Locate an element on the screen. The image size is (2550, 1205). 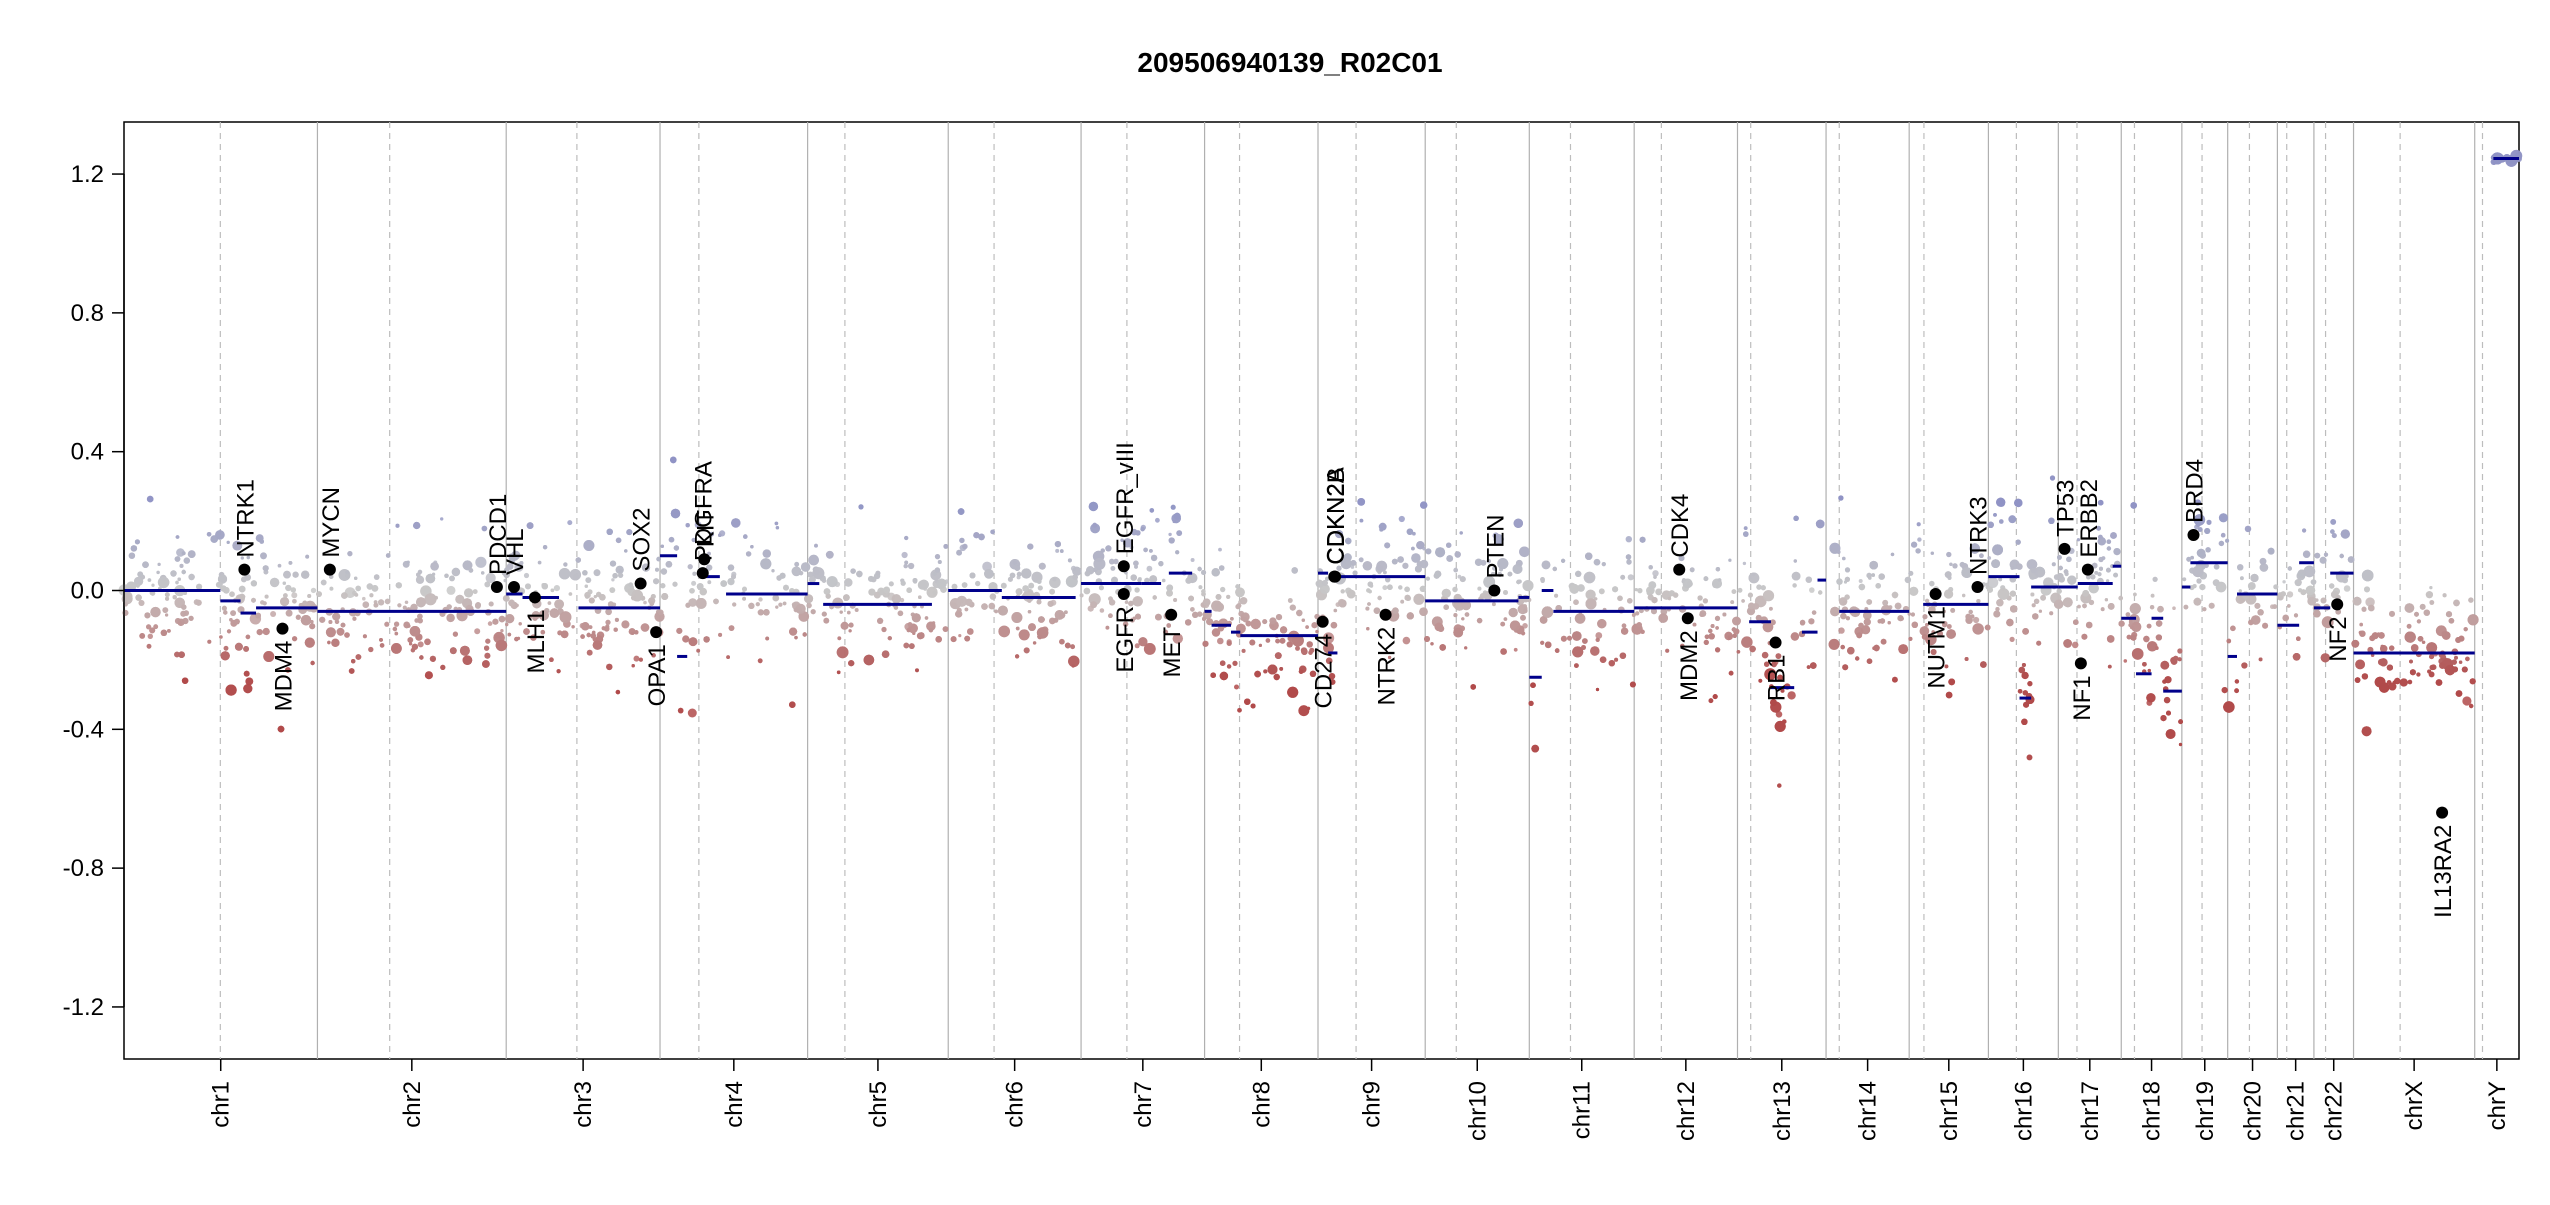
x-tick-label-chr17: chr17 is located at coordinates (2090, 1111).